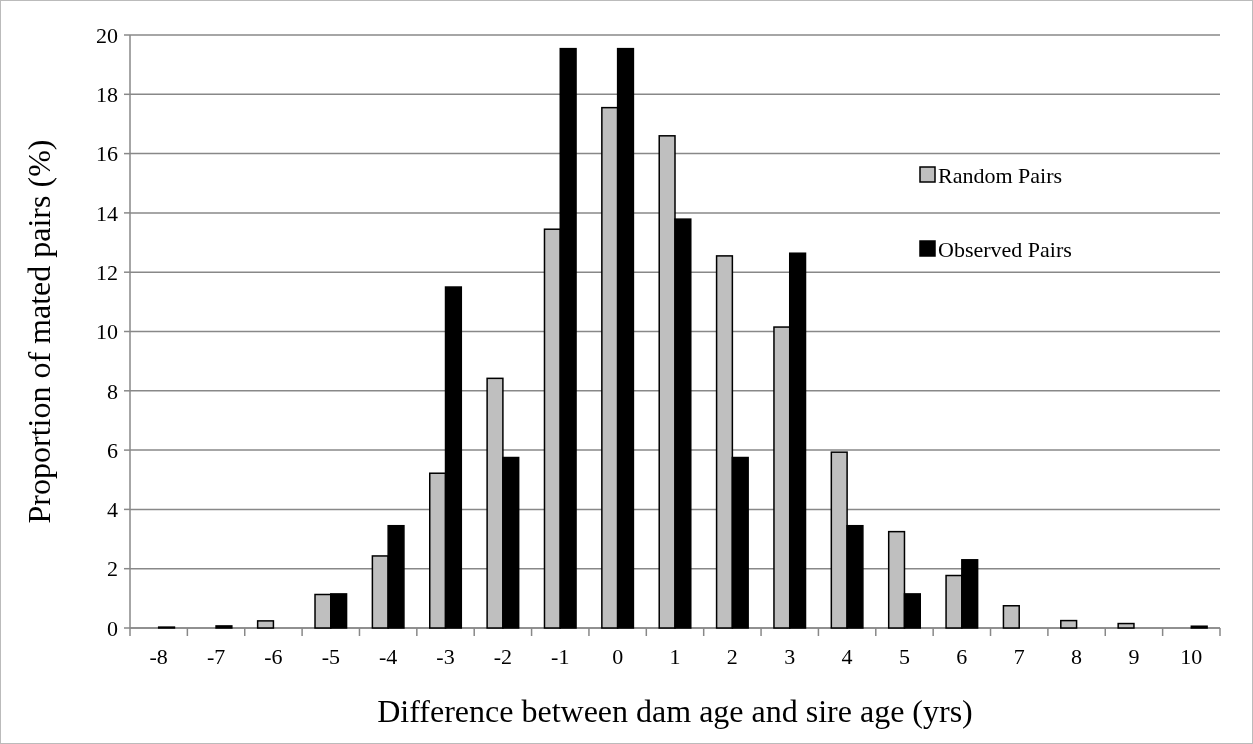 The image size is (1253, 744). What do you see at coordinates (107, 154) in the screenshot?
I see `y-tick-label: 16` at bounding box center [107, 154].